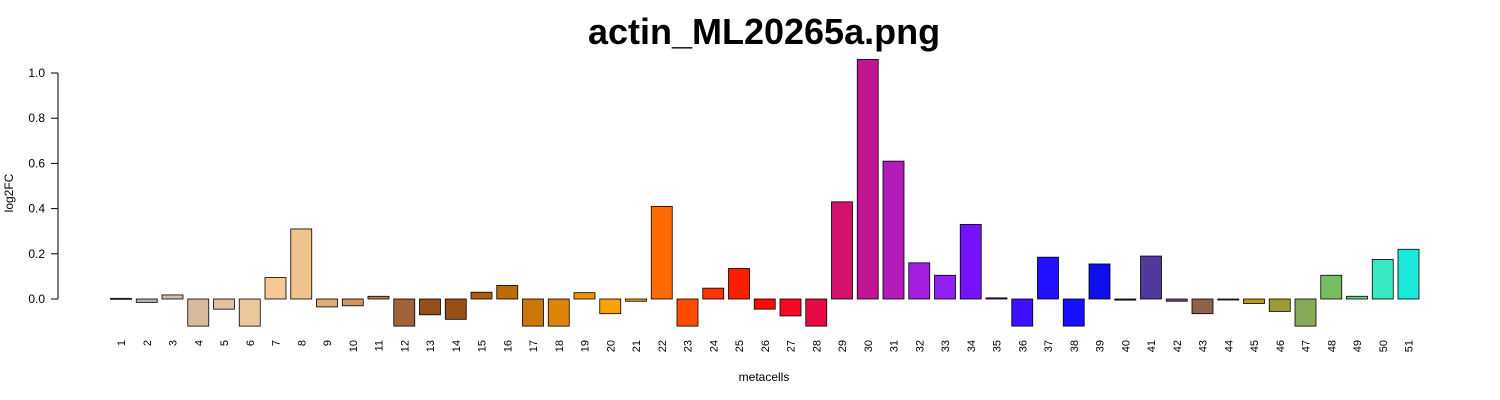 This screenshot has width=1500, height=400. What do you see at coordinates (457, 346) in the screenshot?
I see `x-tick-label: 14` at bounding box center [457, 346].